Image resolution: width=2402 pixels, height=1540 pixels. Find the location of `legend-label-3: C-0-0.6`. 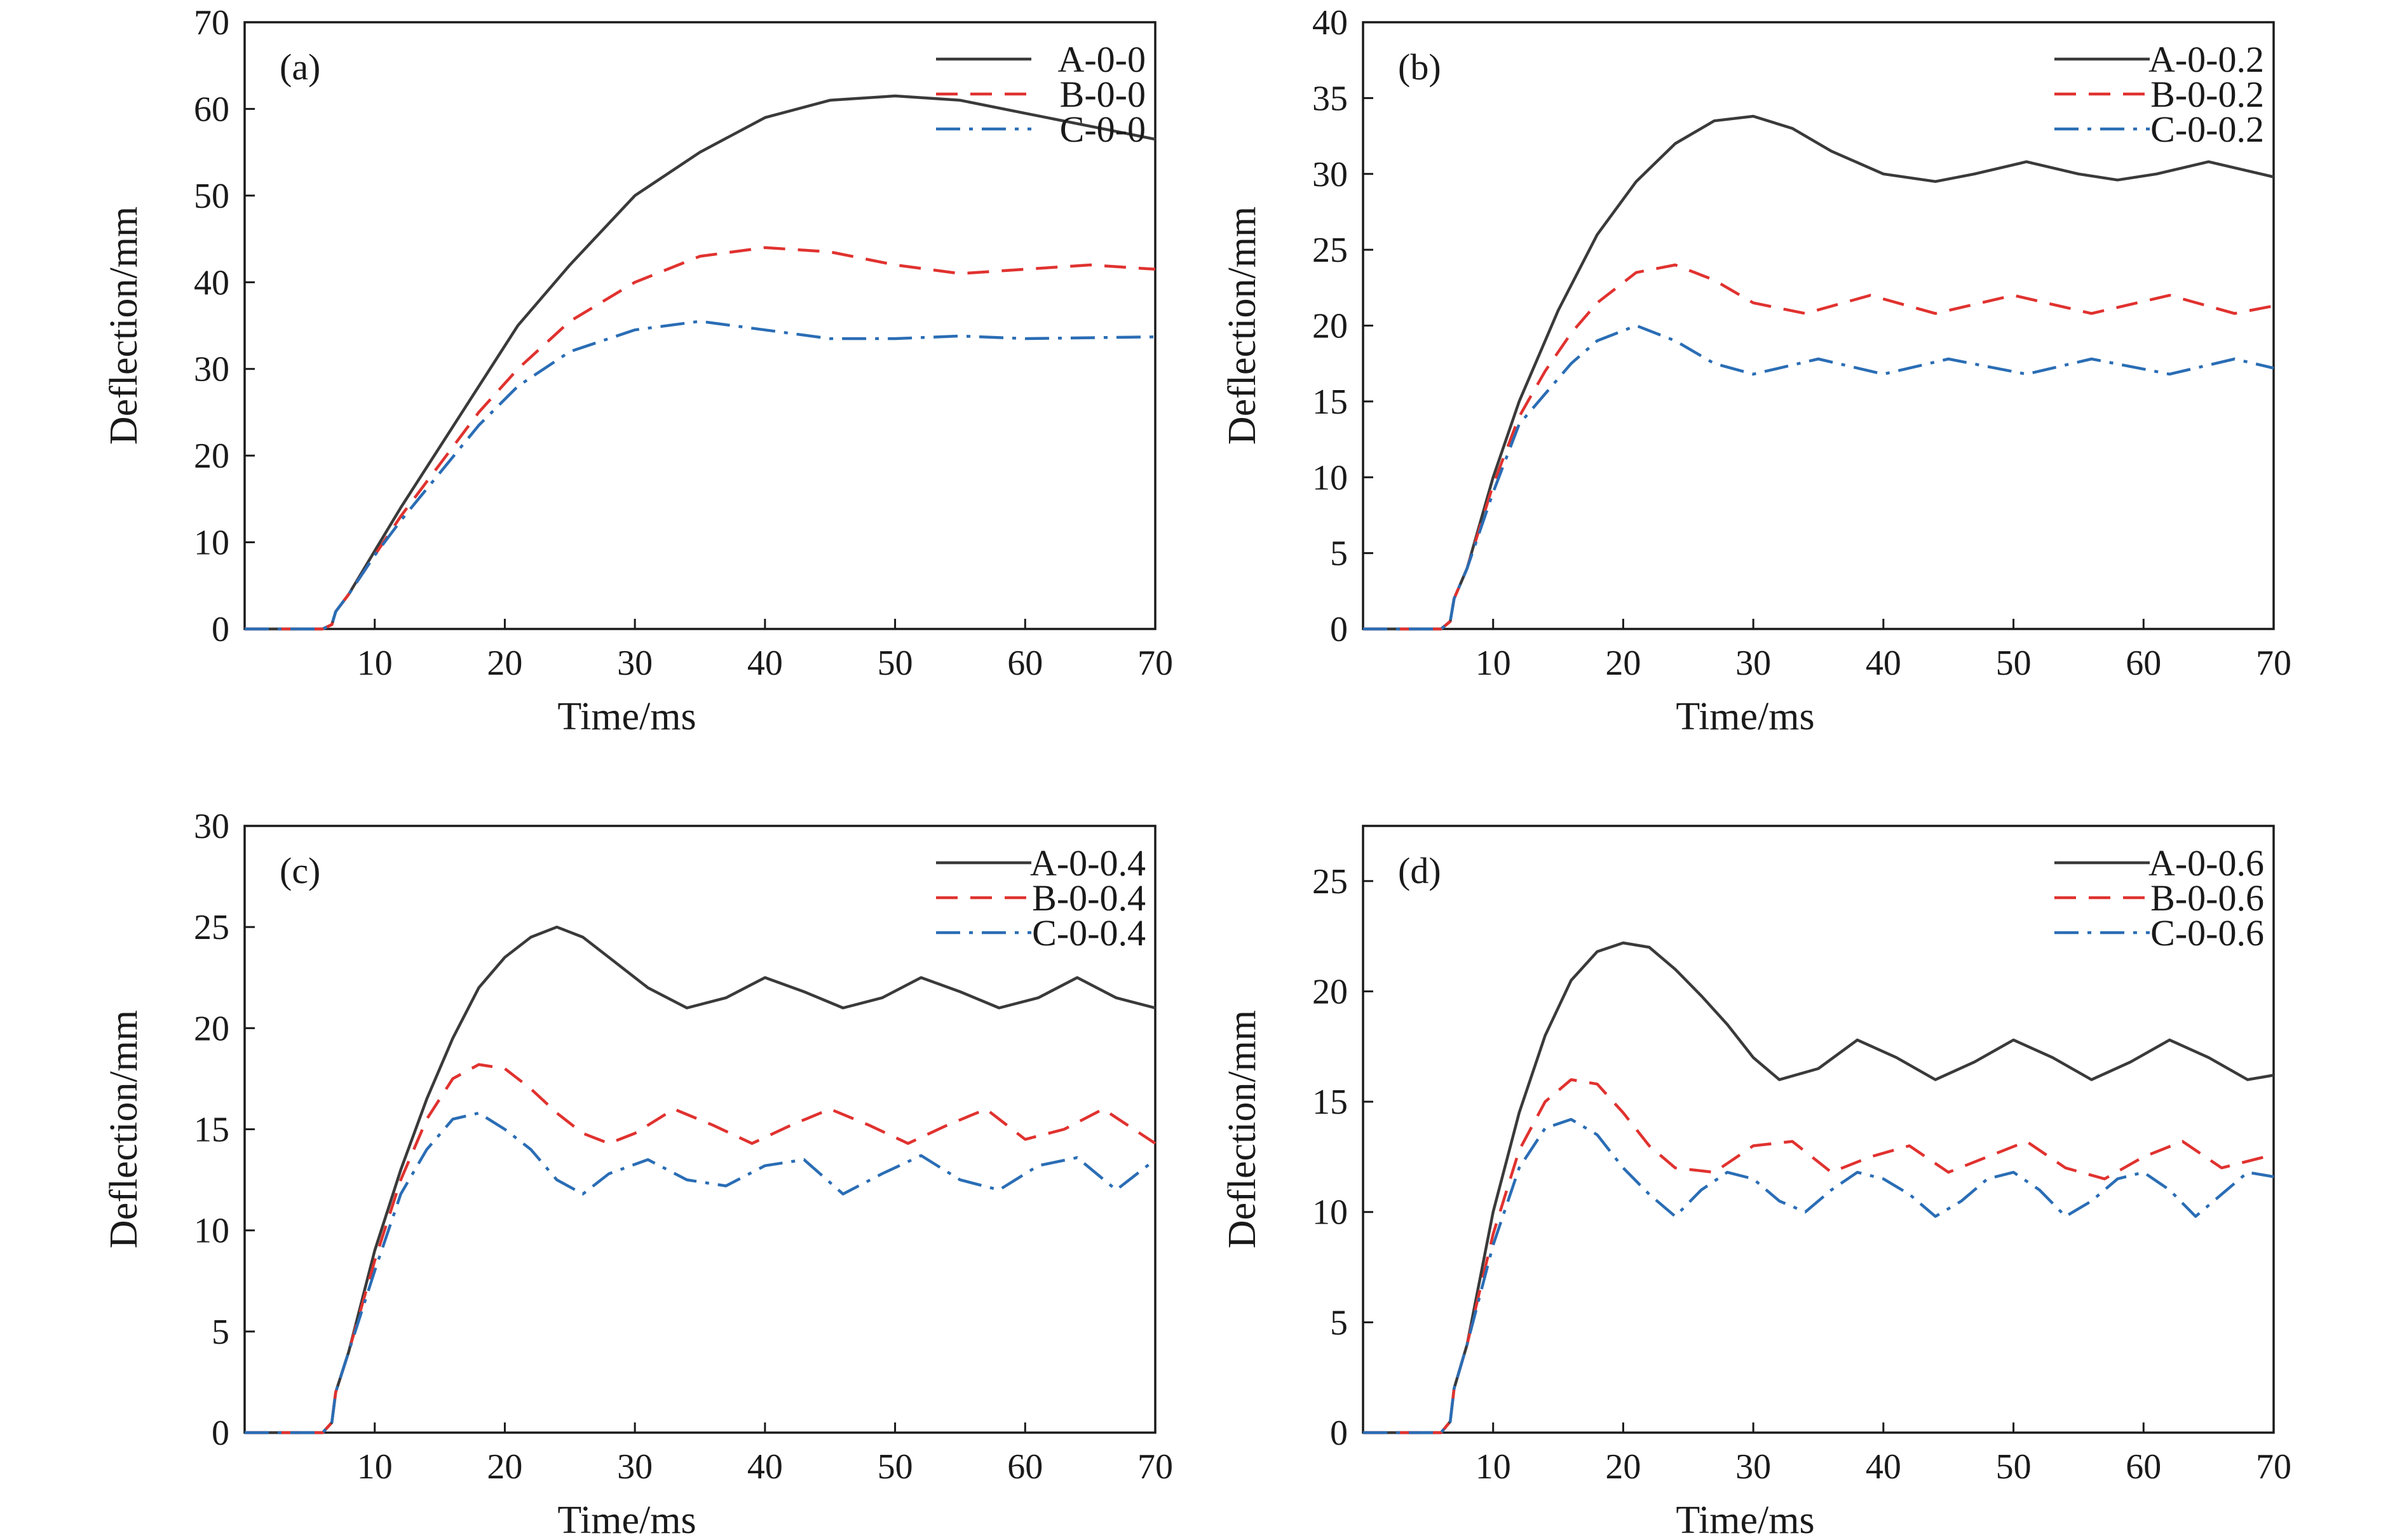

legend-label-3: C-0-0.6 is located at coordinates (2207, 933).